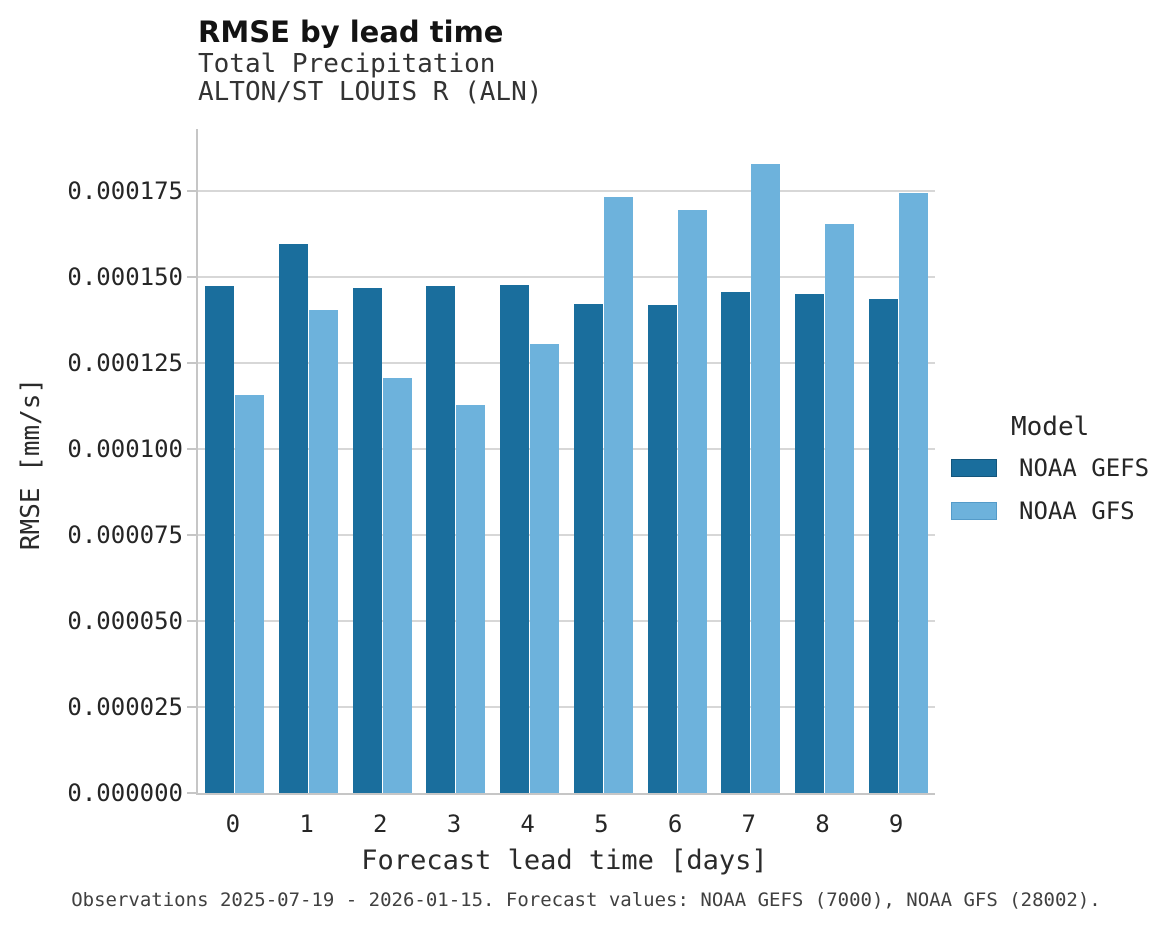  Describe the element at coordinates (306, 824) in the screenshot. I see `x-tick-label: 1` at that location.